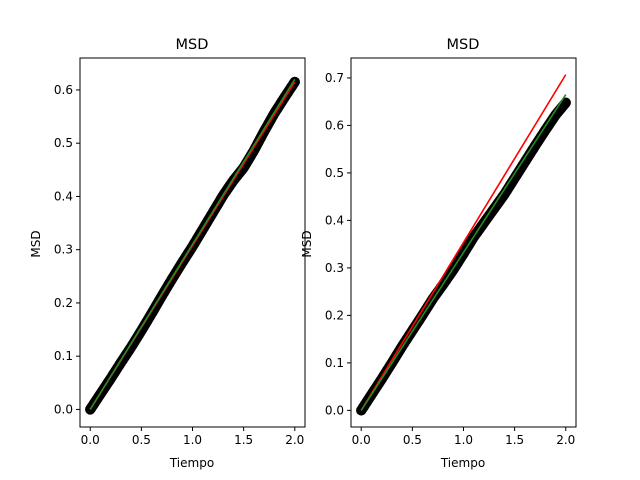  What do you see at coordinates (361, 440) in the screenshot?
I see `right-x-tick-label: 0.0` at bounding box center [361, 440].